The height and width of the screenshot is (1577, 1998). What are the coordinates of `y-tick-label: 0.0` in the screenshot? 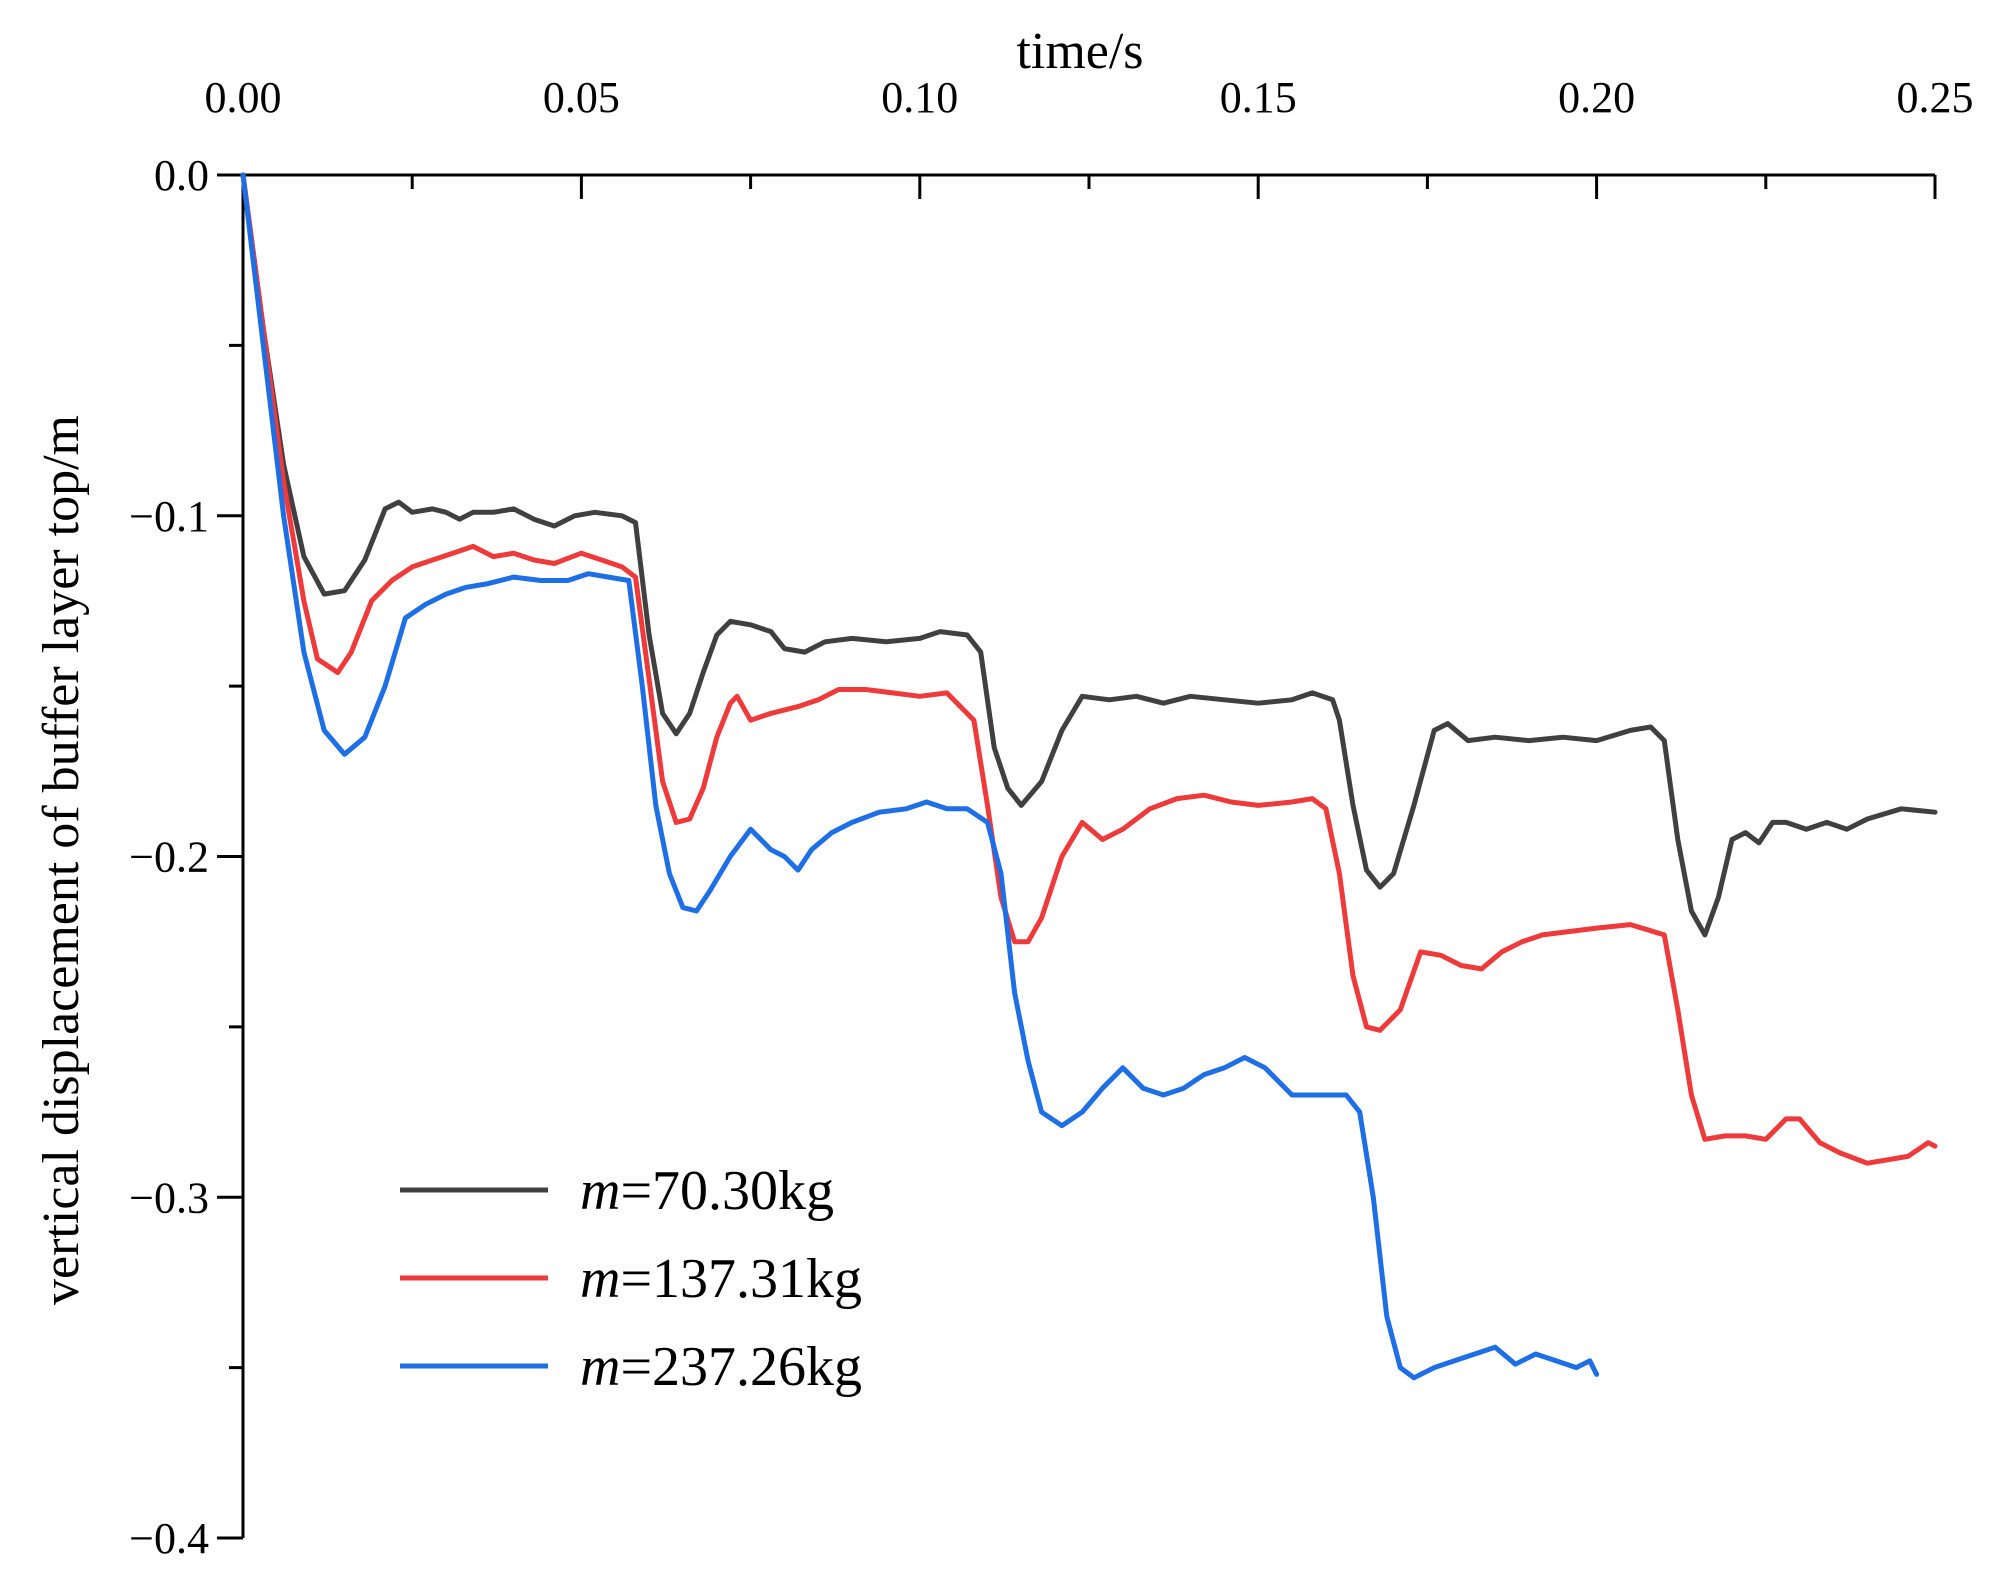 It's located at (181, 175).